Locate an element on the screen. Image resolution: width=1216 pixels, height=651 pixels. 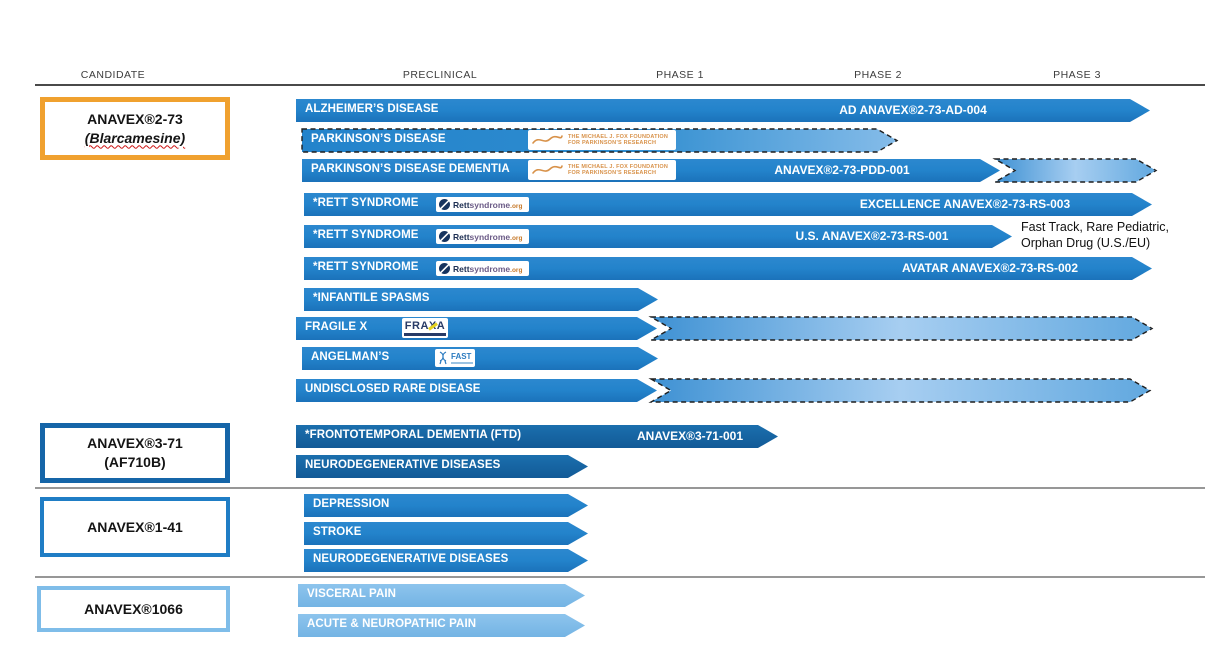
column-header-phase-3: PHASE 3 is located at coordinates (1077, 75).